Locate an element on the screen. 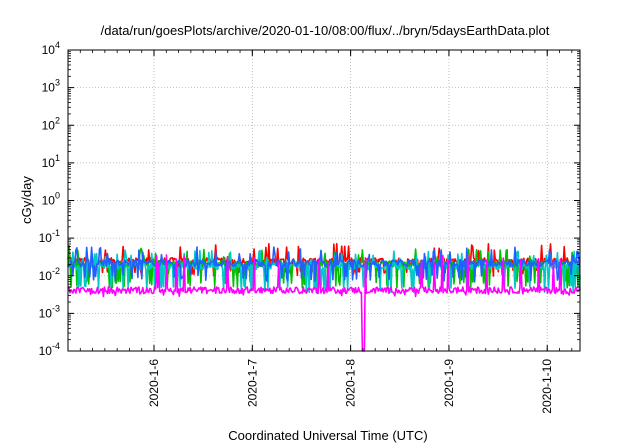 This screenshot has width=640, height=448. series-line is located at coordinates (324, 264).